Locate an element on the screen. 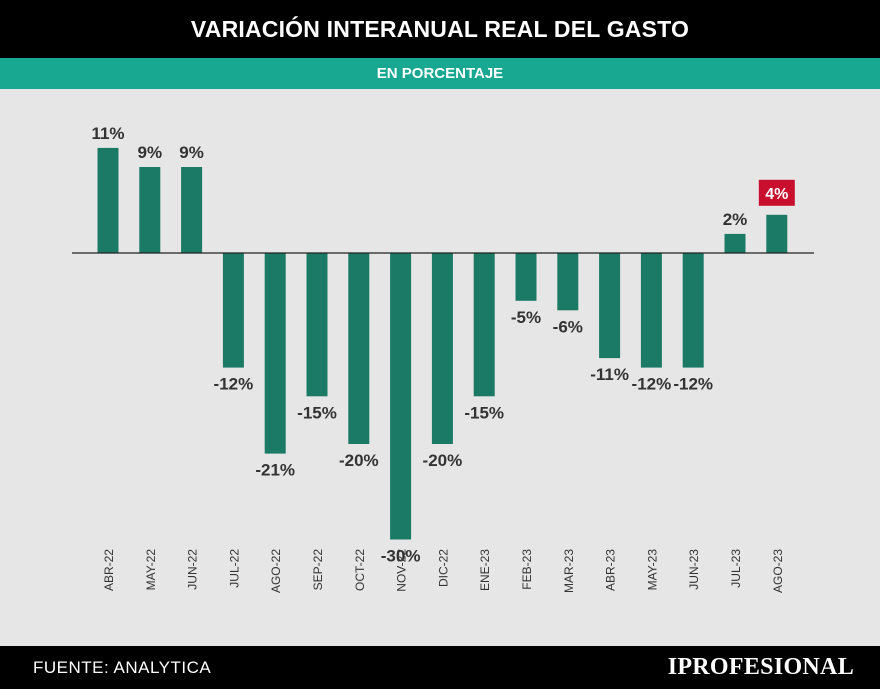 The image size is (880, 689). data-label-jun-23: -12% is located at coordinates (693, 384).